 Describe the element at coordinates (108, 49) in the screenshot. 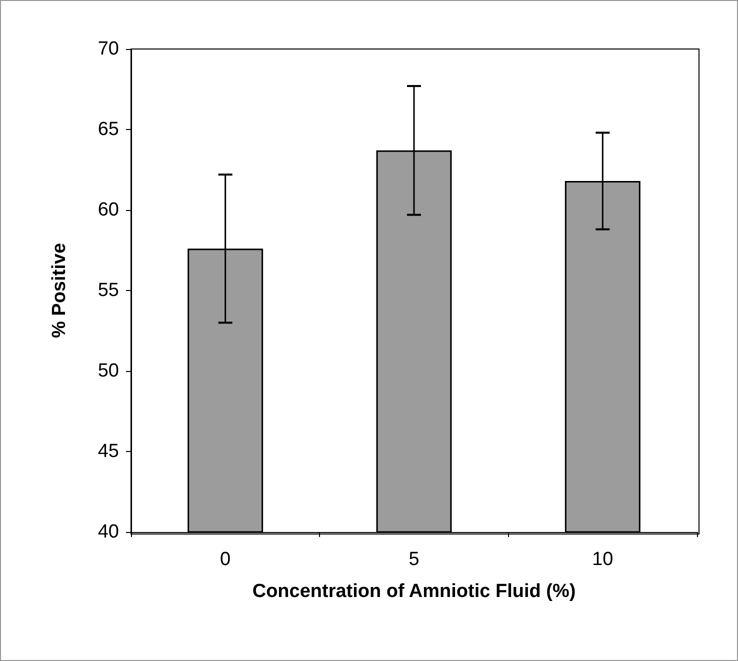

I see `y-tick-label: 70` at that location.